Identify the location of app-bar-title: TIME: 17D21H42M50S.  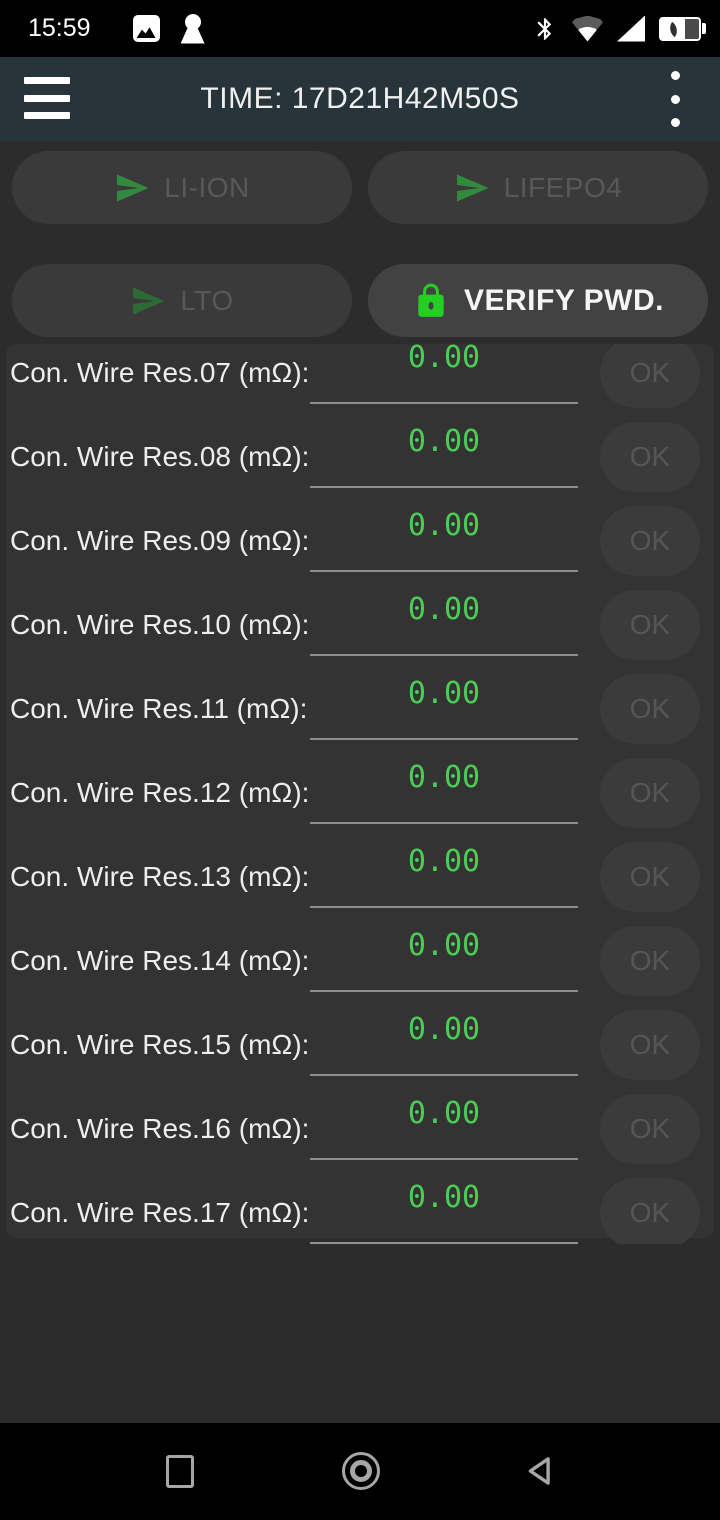
(360, 98).